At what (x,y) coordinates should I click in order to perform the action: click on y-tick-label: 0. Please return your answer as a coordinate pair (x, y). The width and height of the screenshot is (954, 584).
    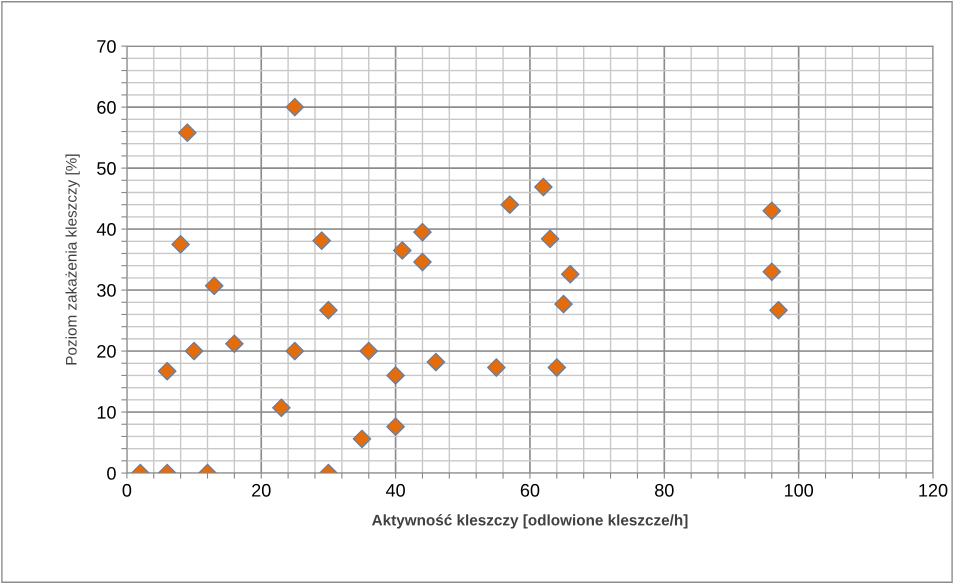
    Looking at the image, I should click on (111, 473).